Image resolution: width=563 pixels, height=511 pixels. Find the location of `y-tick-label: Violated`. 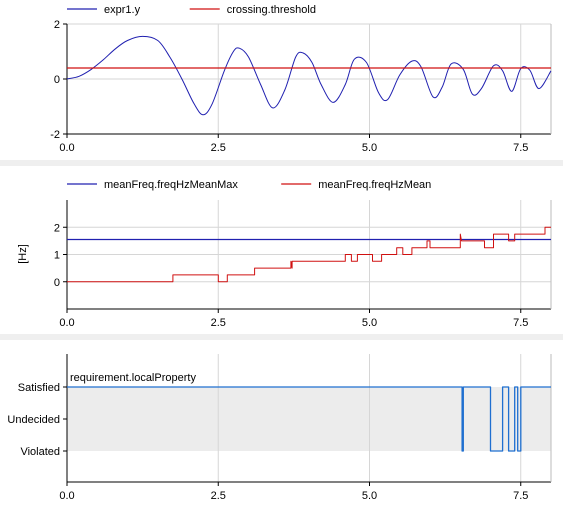

y-tick-label: Violated is located at coordinates (40, 452).